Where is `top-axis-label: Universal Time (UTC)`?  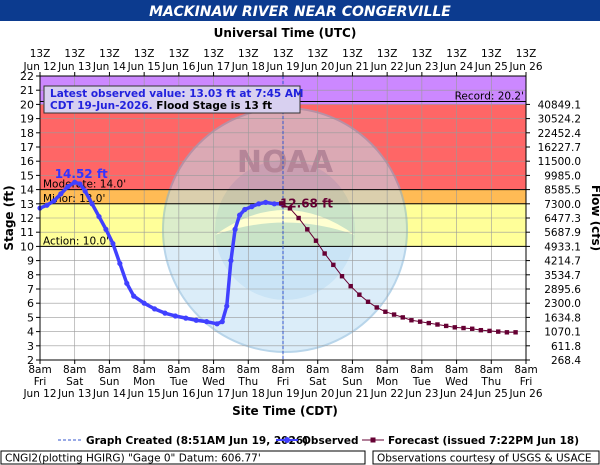 top-axis-label: Universal Time (UTC) is located at coordinates (285, 33).